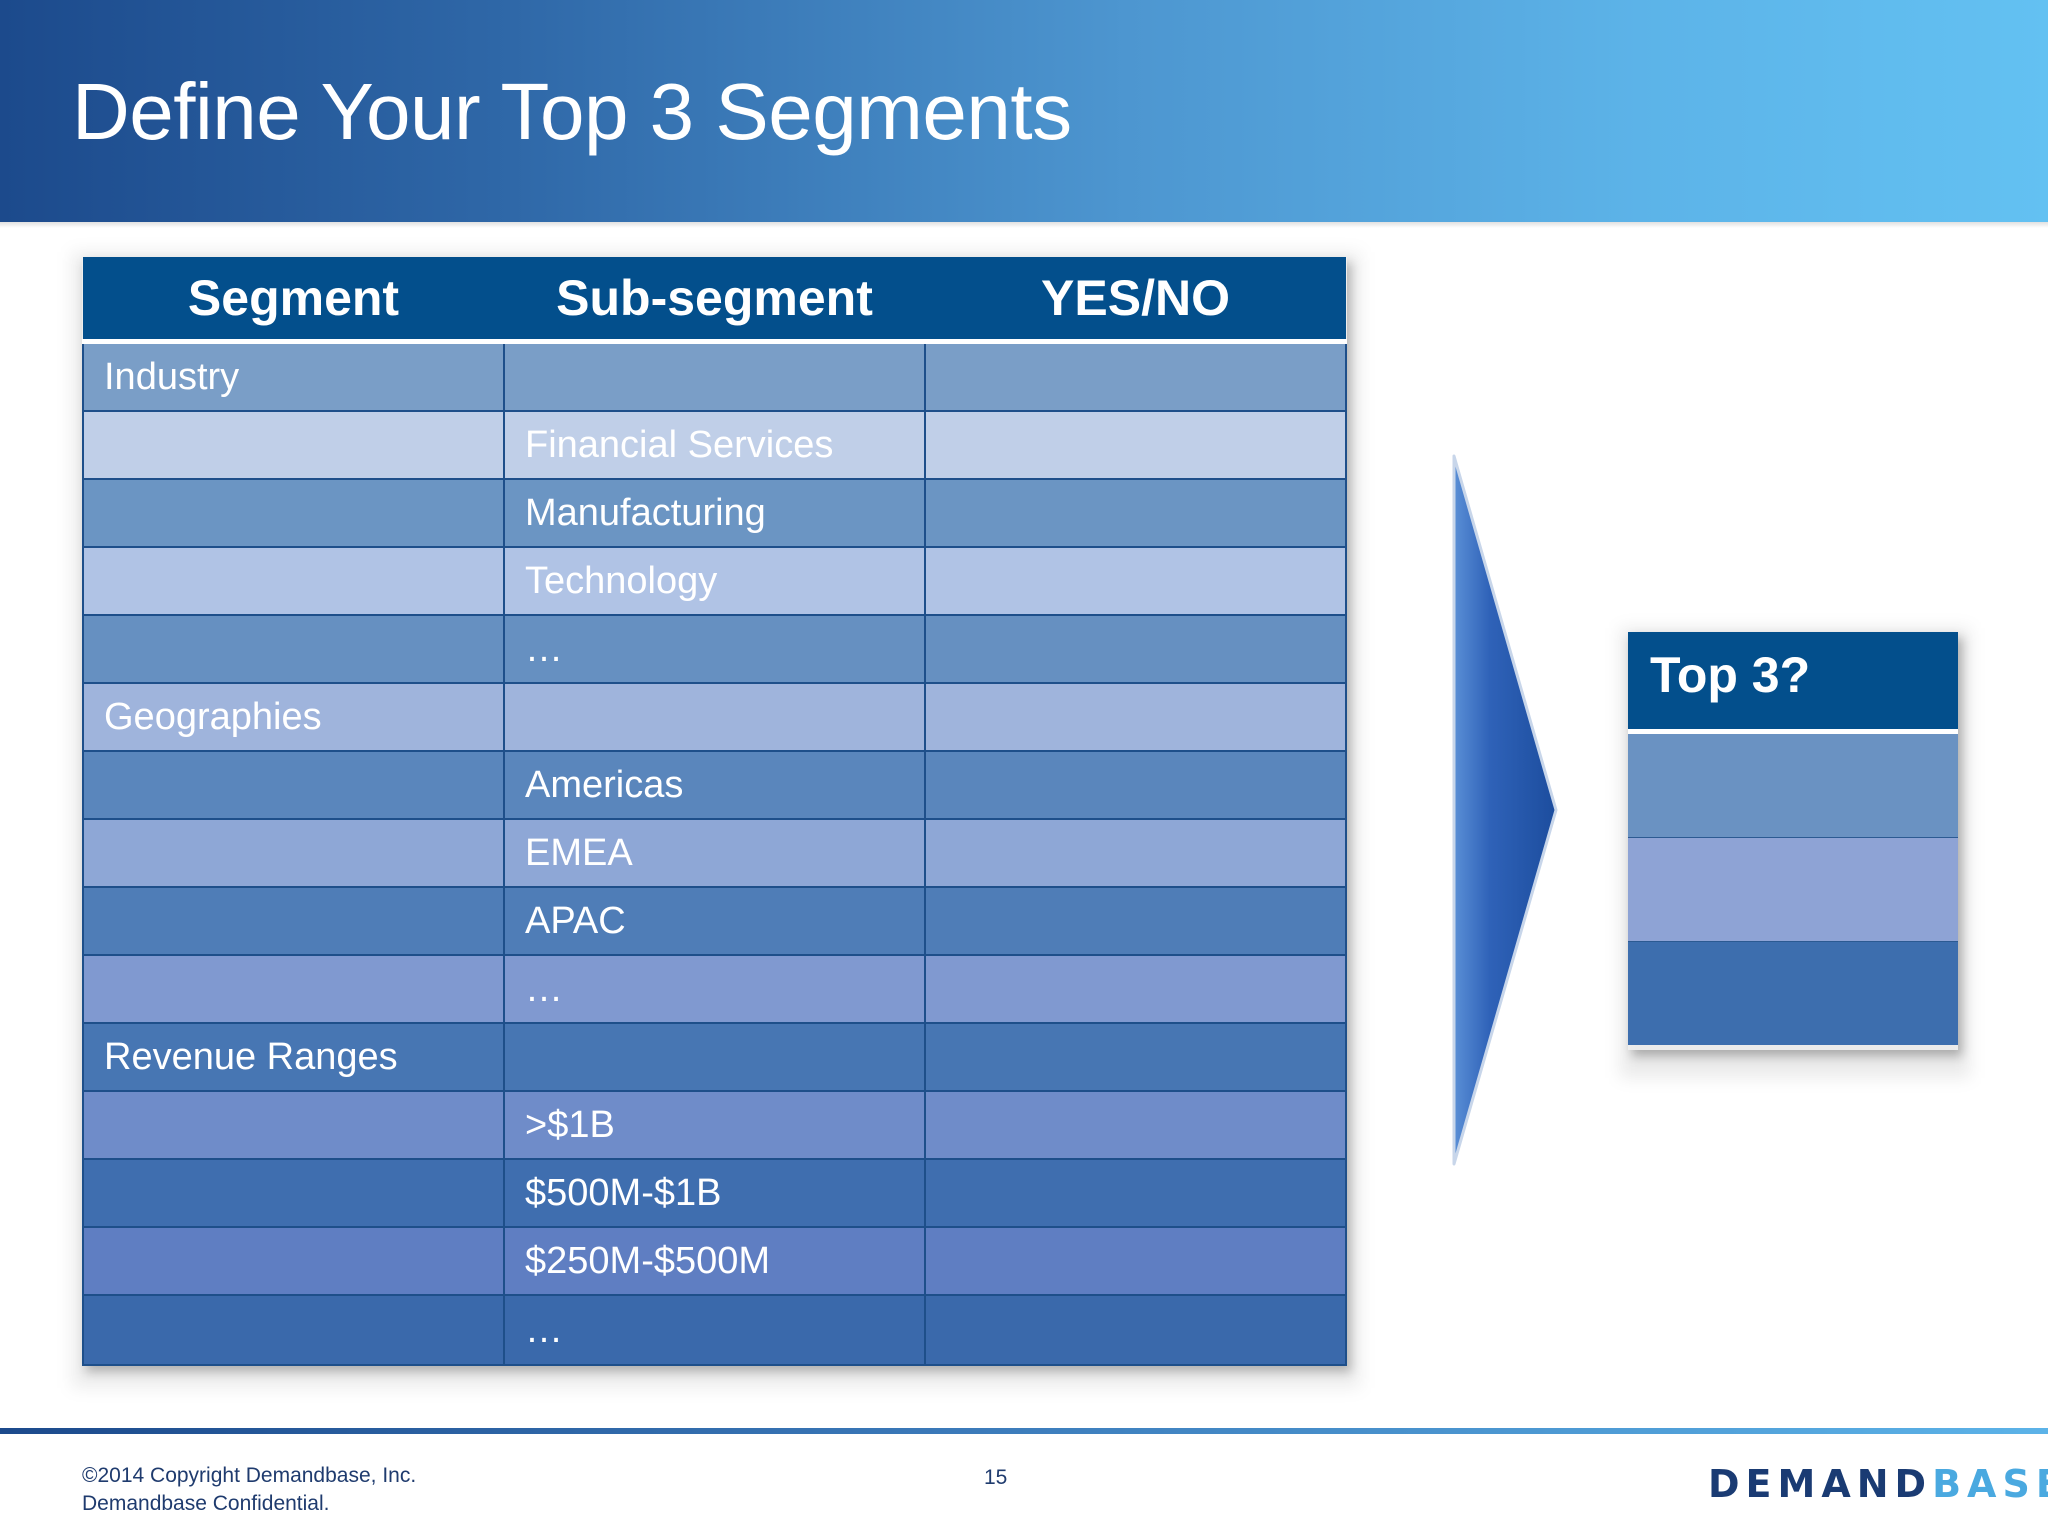 The image size is (2048, 1536). What do you see at coordinates (293, 376) in the screenshot?
I see `segment-cell: Industry` at bounding box center [293, 376].